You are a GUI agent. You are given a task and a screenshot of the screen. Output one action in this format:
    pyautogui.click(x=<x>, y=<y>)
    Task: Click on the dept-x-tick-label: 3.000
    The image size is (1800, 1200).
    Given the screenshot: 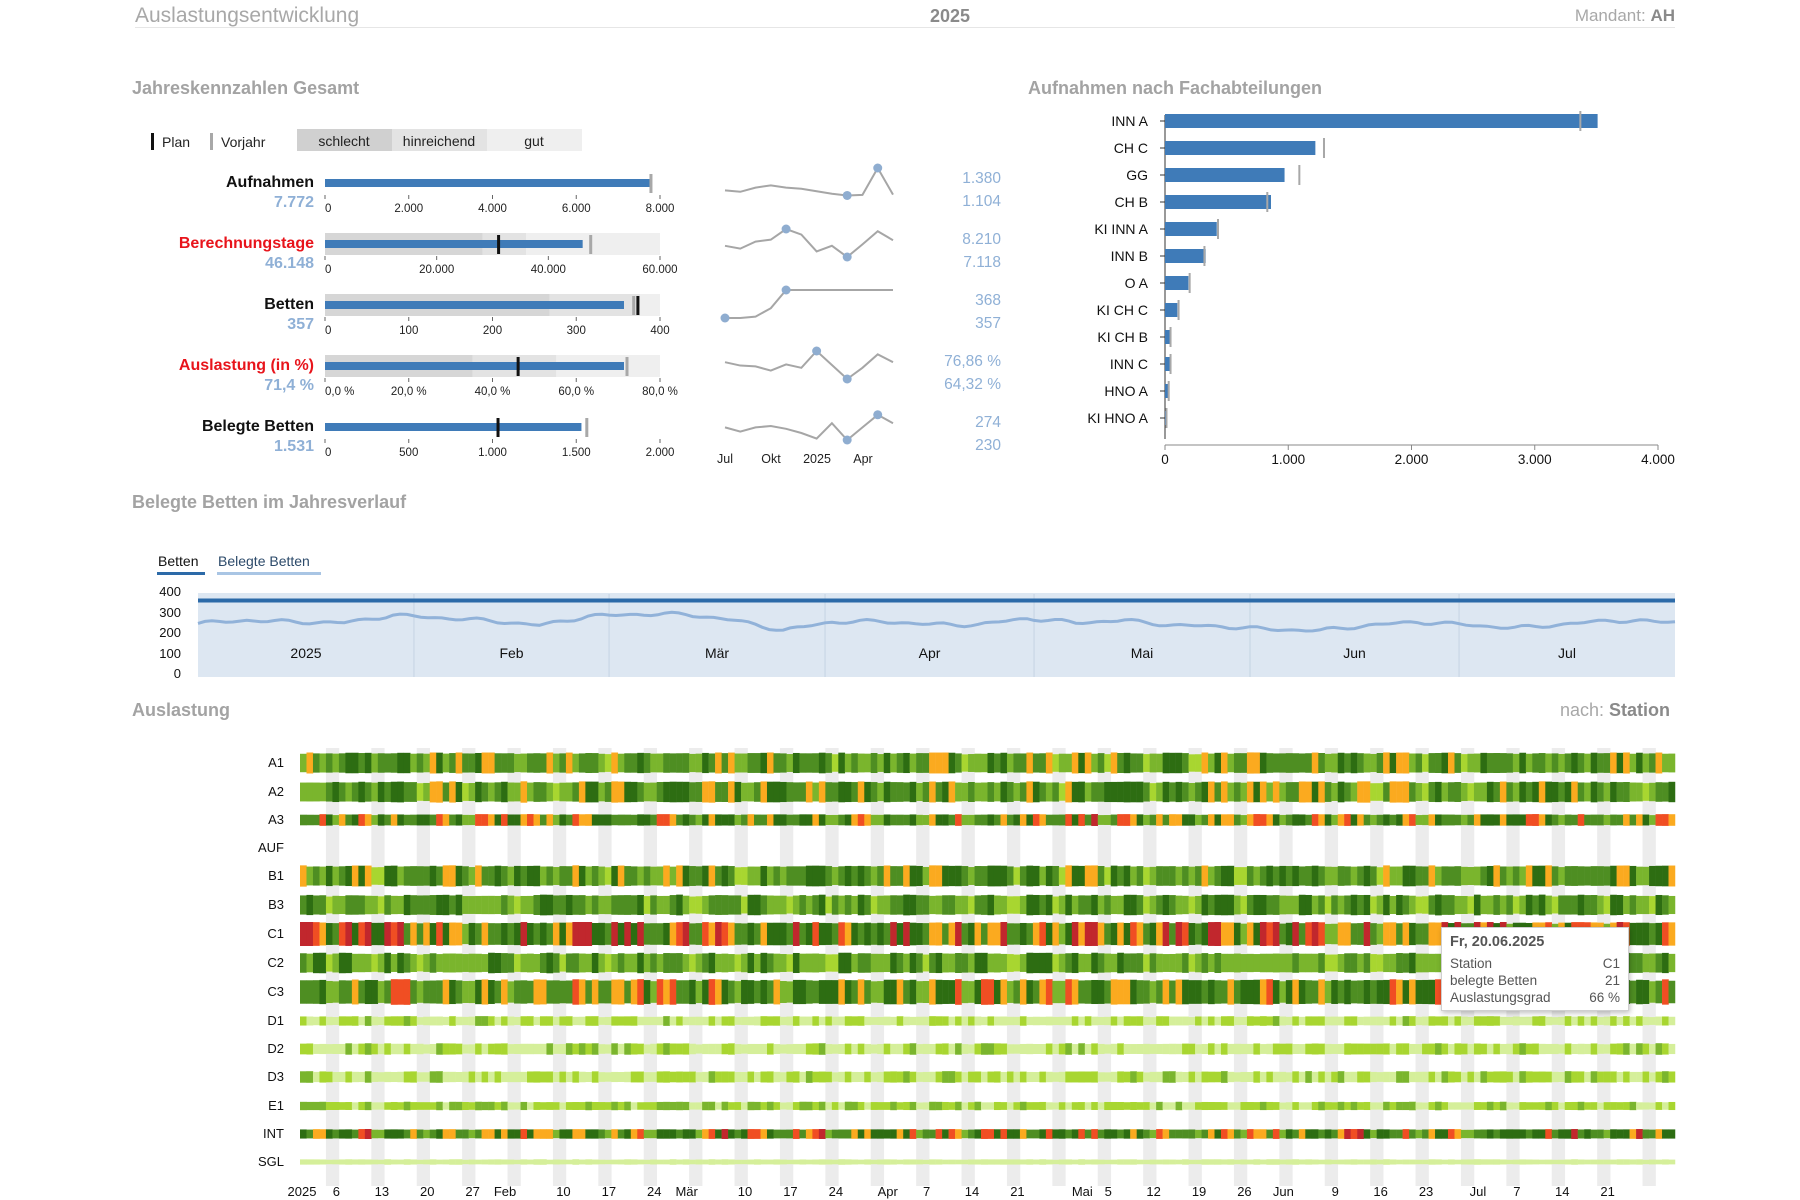 What is the action you would take?
    pyautogui.click(x=1535, y=459)
    